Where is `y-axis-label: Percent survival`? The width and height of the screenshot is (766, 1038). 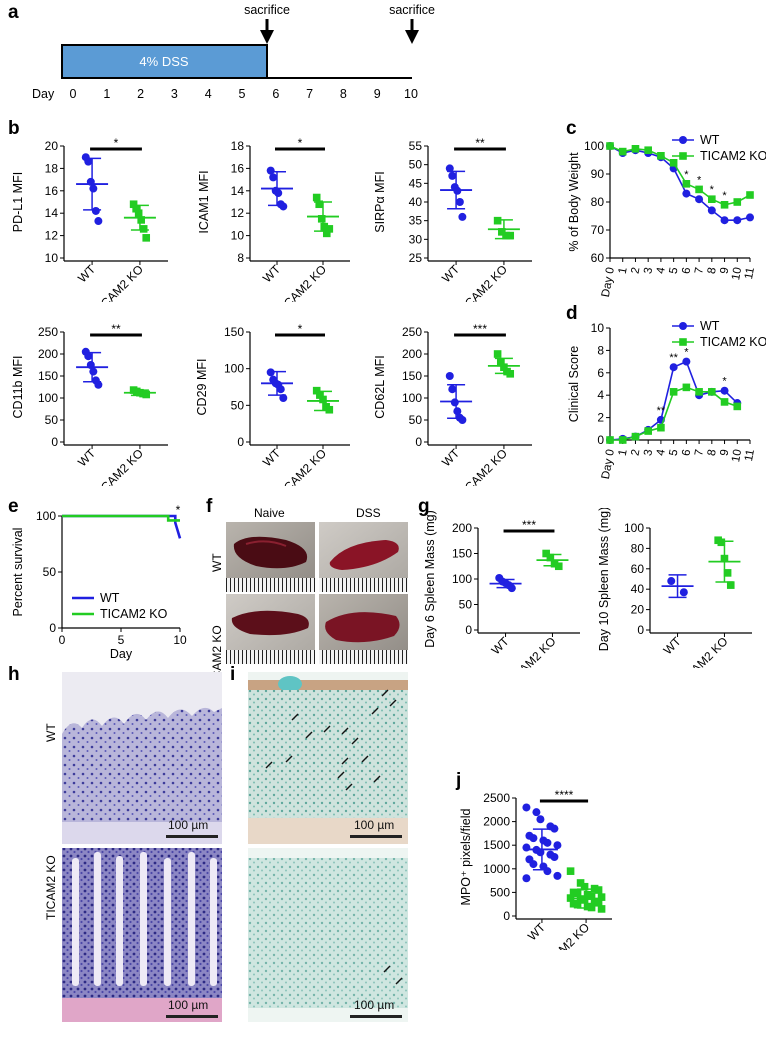 y-axis-label: Percent survival is located at coordinates (18, 572).